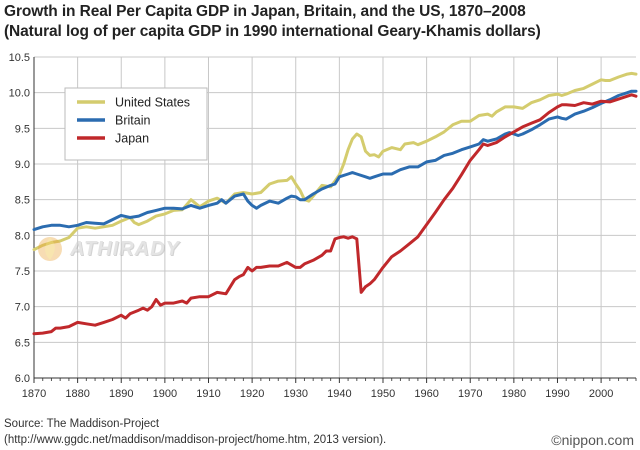 The height and width of the screenshot is (450, 640). I want to click on y-tick-label: 10.5, so click(19, 58).